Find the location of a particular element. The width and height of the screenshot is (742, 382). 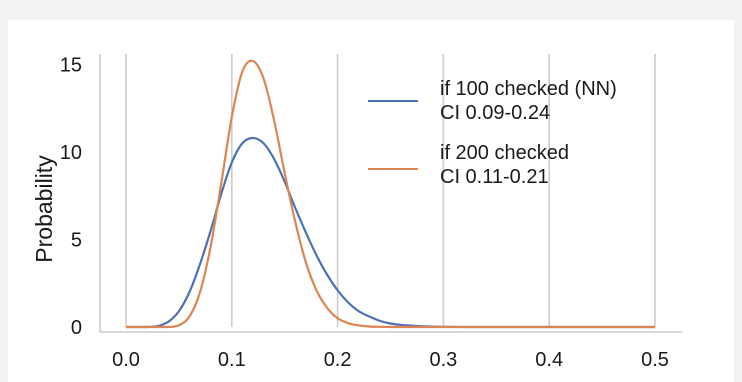

x-tick-label-5: 0.5 is located at coordinates (655, 360).